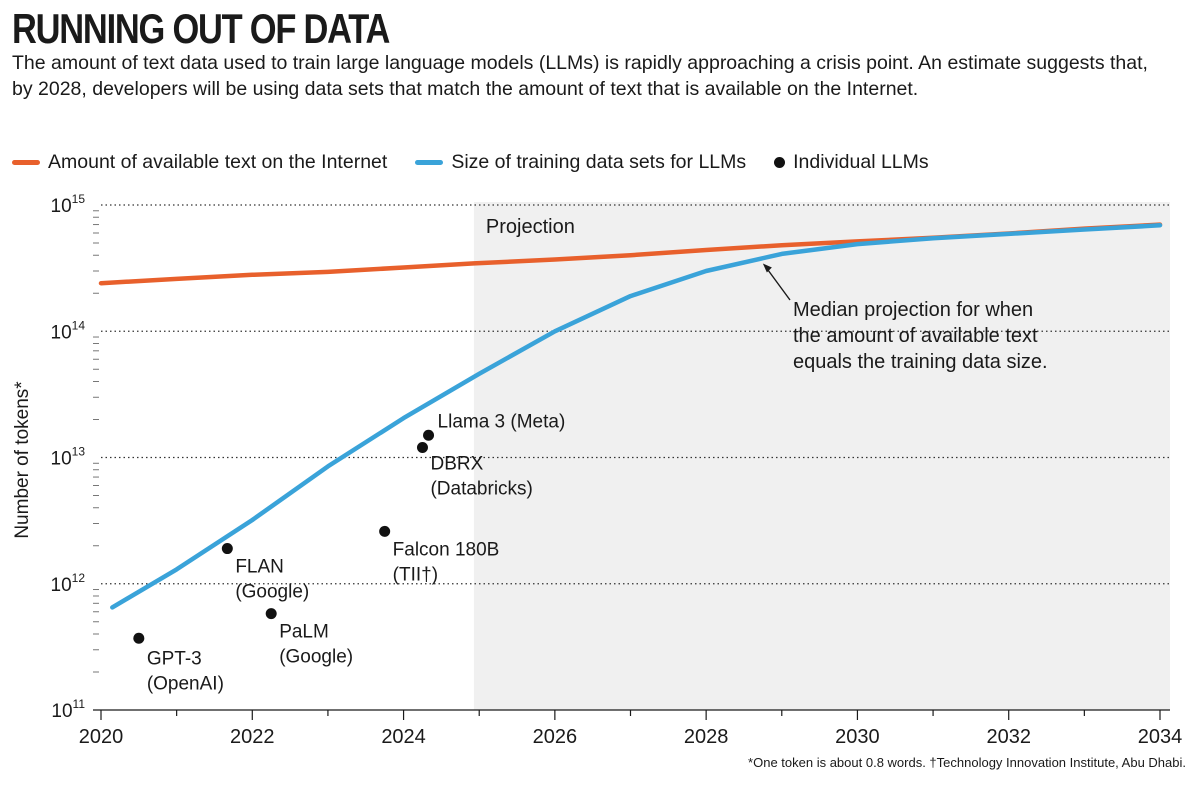  What do you see at coordinates (915, 336) in the screenshot?
I see `annotation-text: the amount of available text` at bounding box center [915, 336].